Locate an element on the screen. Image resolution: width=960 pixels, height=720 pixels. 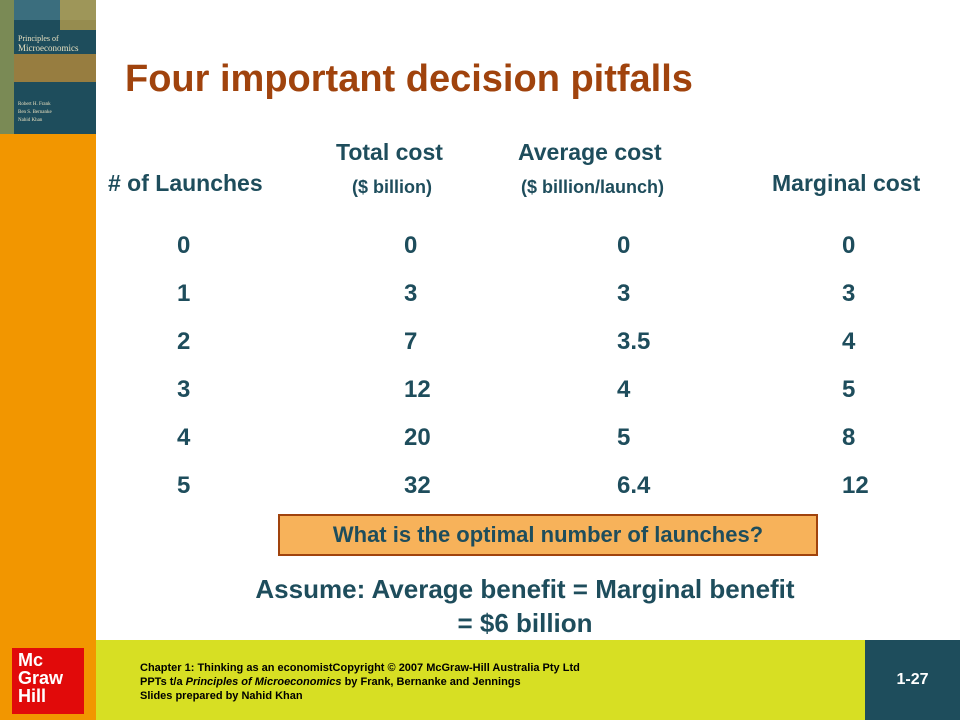
table-cell: 3.5 is located at coordinates (634, 341).